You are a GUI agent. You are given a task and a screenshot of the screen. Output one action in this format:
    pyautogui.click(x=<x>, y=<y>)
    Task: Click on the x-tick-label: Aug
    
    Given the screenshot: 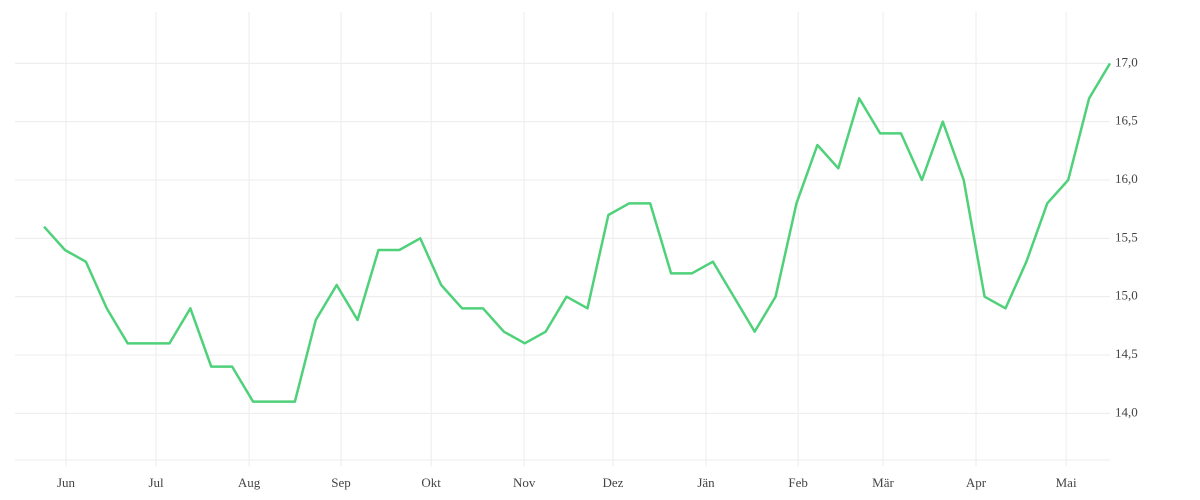 What is the action you would take?
    pyautogui.click(x=249, y=482)
    